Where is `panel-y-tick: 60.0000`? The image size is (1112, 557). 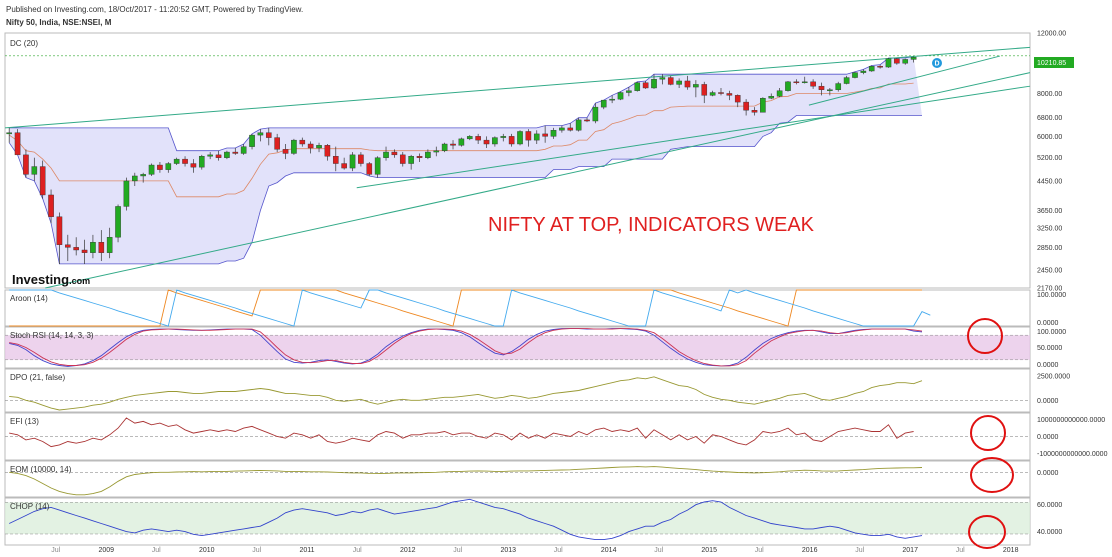
panel-y-tick: 60.0000 is located at coordinates (1049, 505).